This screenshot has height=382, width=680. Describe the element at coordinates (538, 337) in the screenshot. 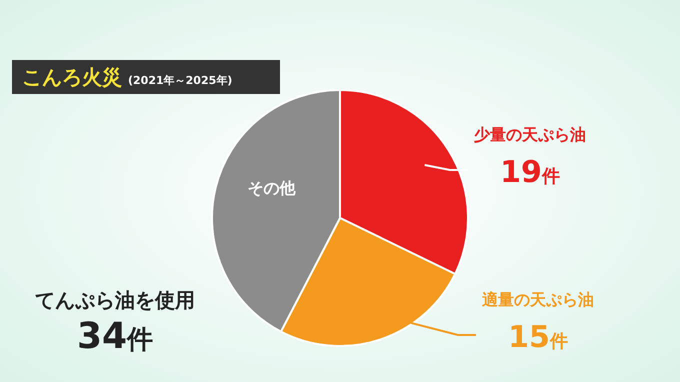

I see `data-label: 15件` at that location.